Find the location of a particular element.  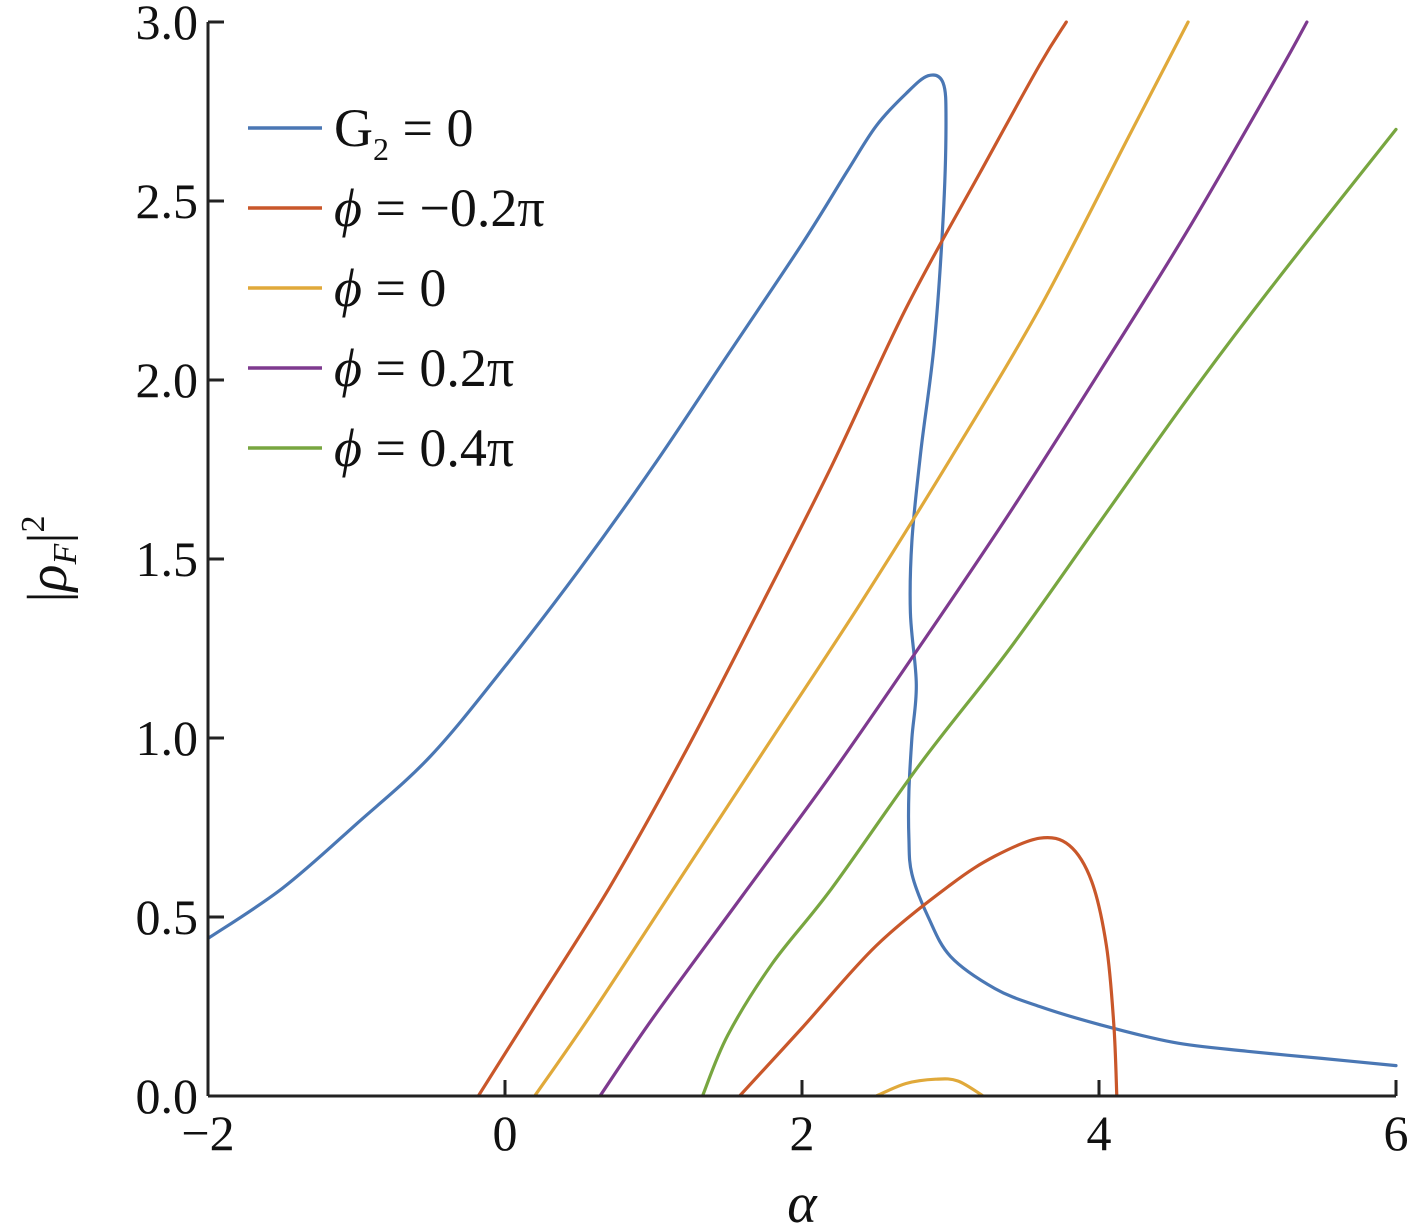

legend-label-rest: = −0.2π is located at coordinates (453, 208).